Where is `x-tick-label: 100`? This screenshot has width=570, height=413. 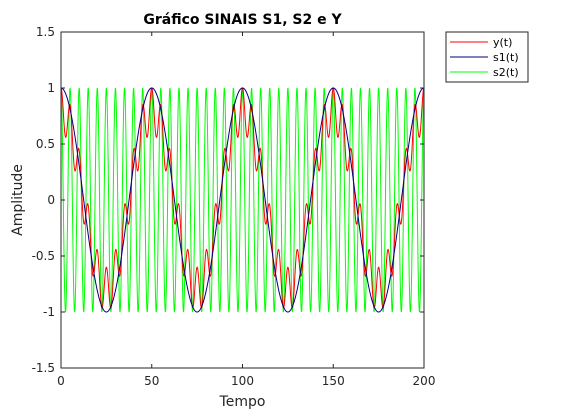
x-tick-label: 100 is located at coordinates (242, 381).